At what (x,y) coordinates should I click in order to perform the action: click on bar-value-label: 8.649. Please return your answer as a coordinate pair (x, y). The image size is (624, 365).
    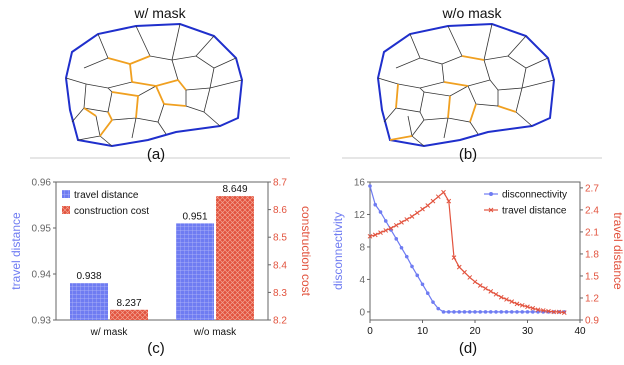
    Looking at the image, I should click on (234, 189).